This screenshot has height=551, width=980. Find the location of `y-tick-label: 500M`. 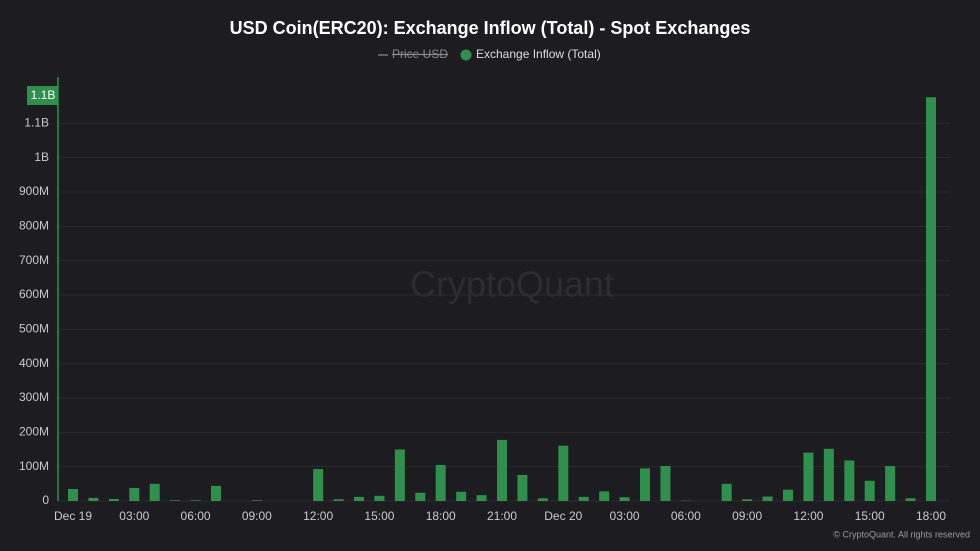

y-tick-label: 500M is located at coordinates (34, 329).